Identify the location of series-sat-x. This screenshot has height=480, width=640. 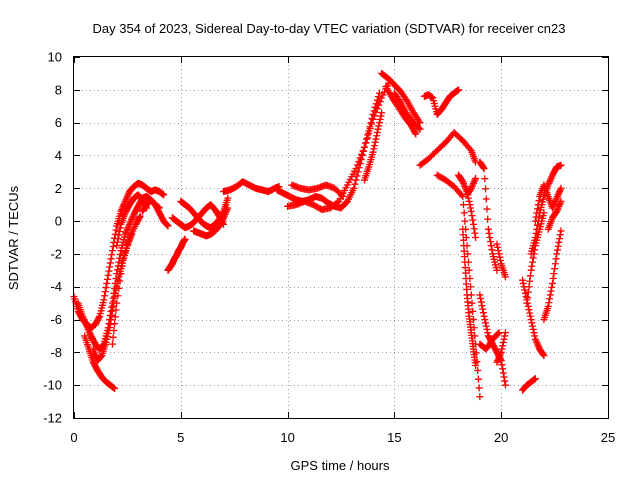
(469, 297).